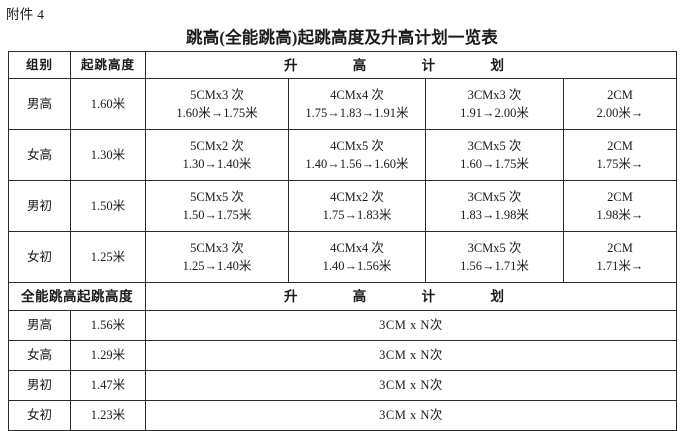 This screenshot has height=431, width=684. Describe the element at coordinates (217, 197) in the screenshot. I see `phase-increment: 5CMx5 次` at that location.